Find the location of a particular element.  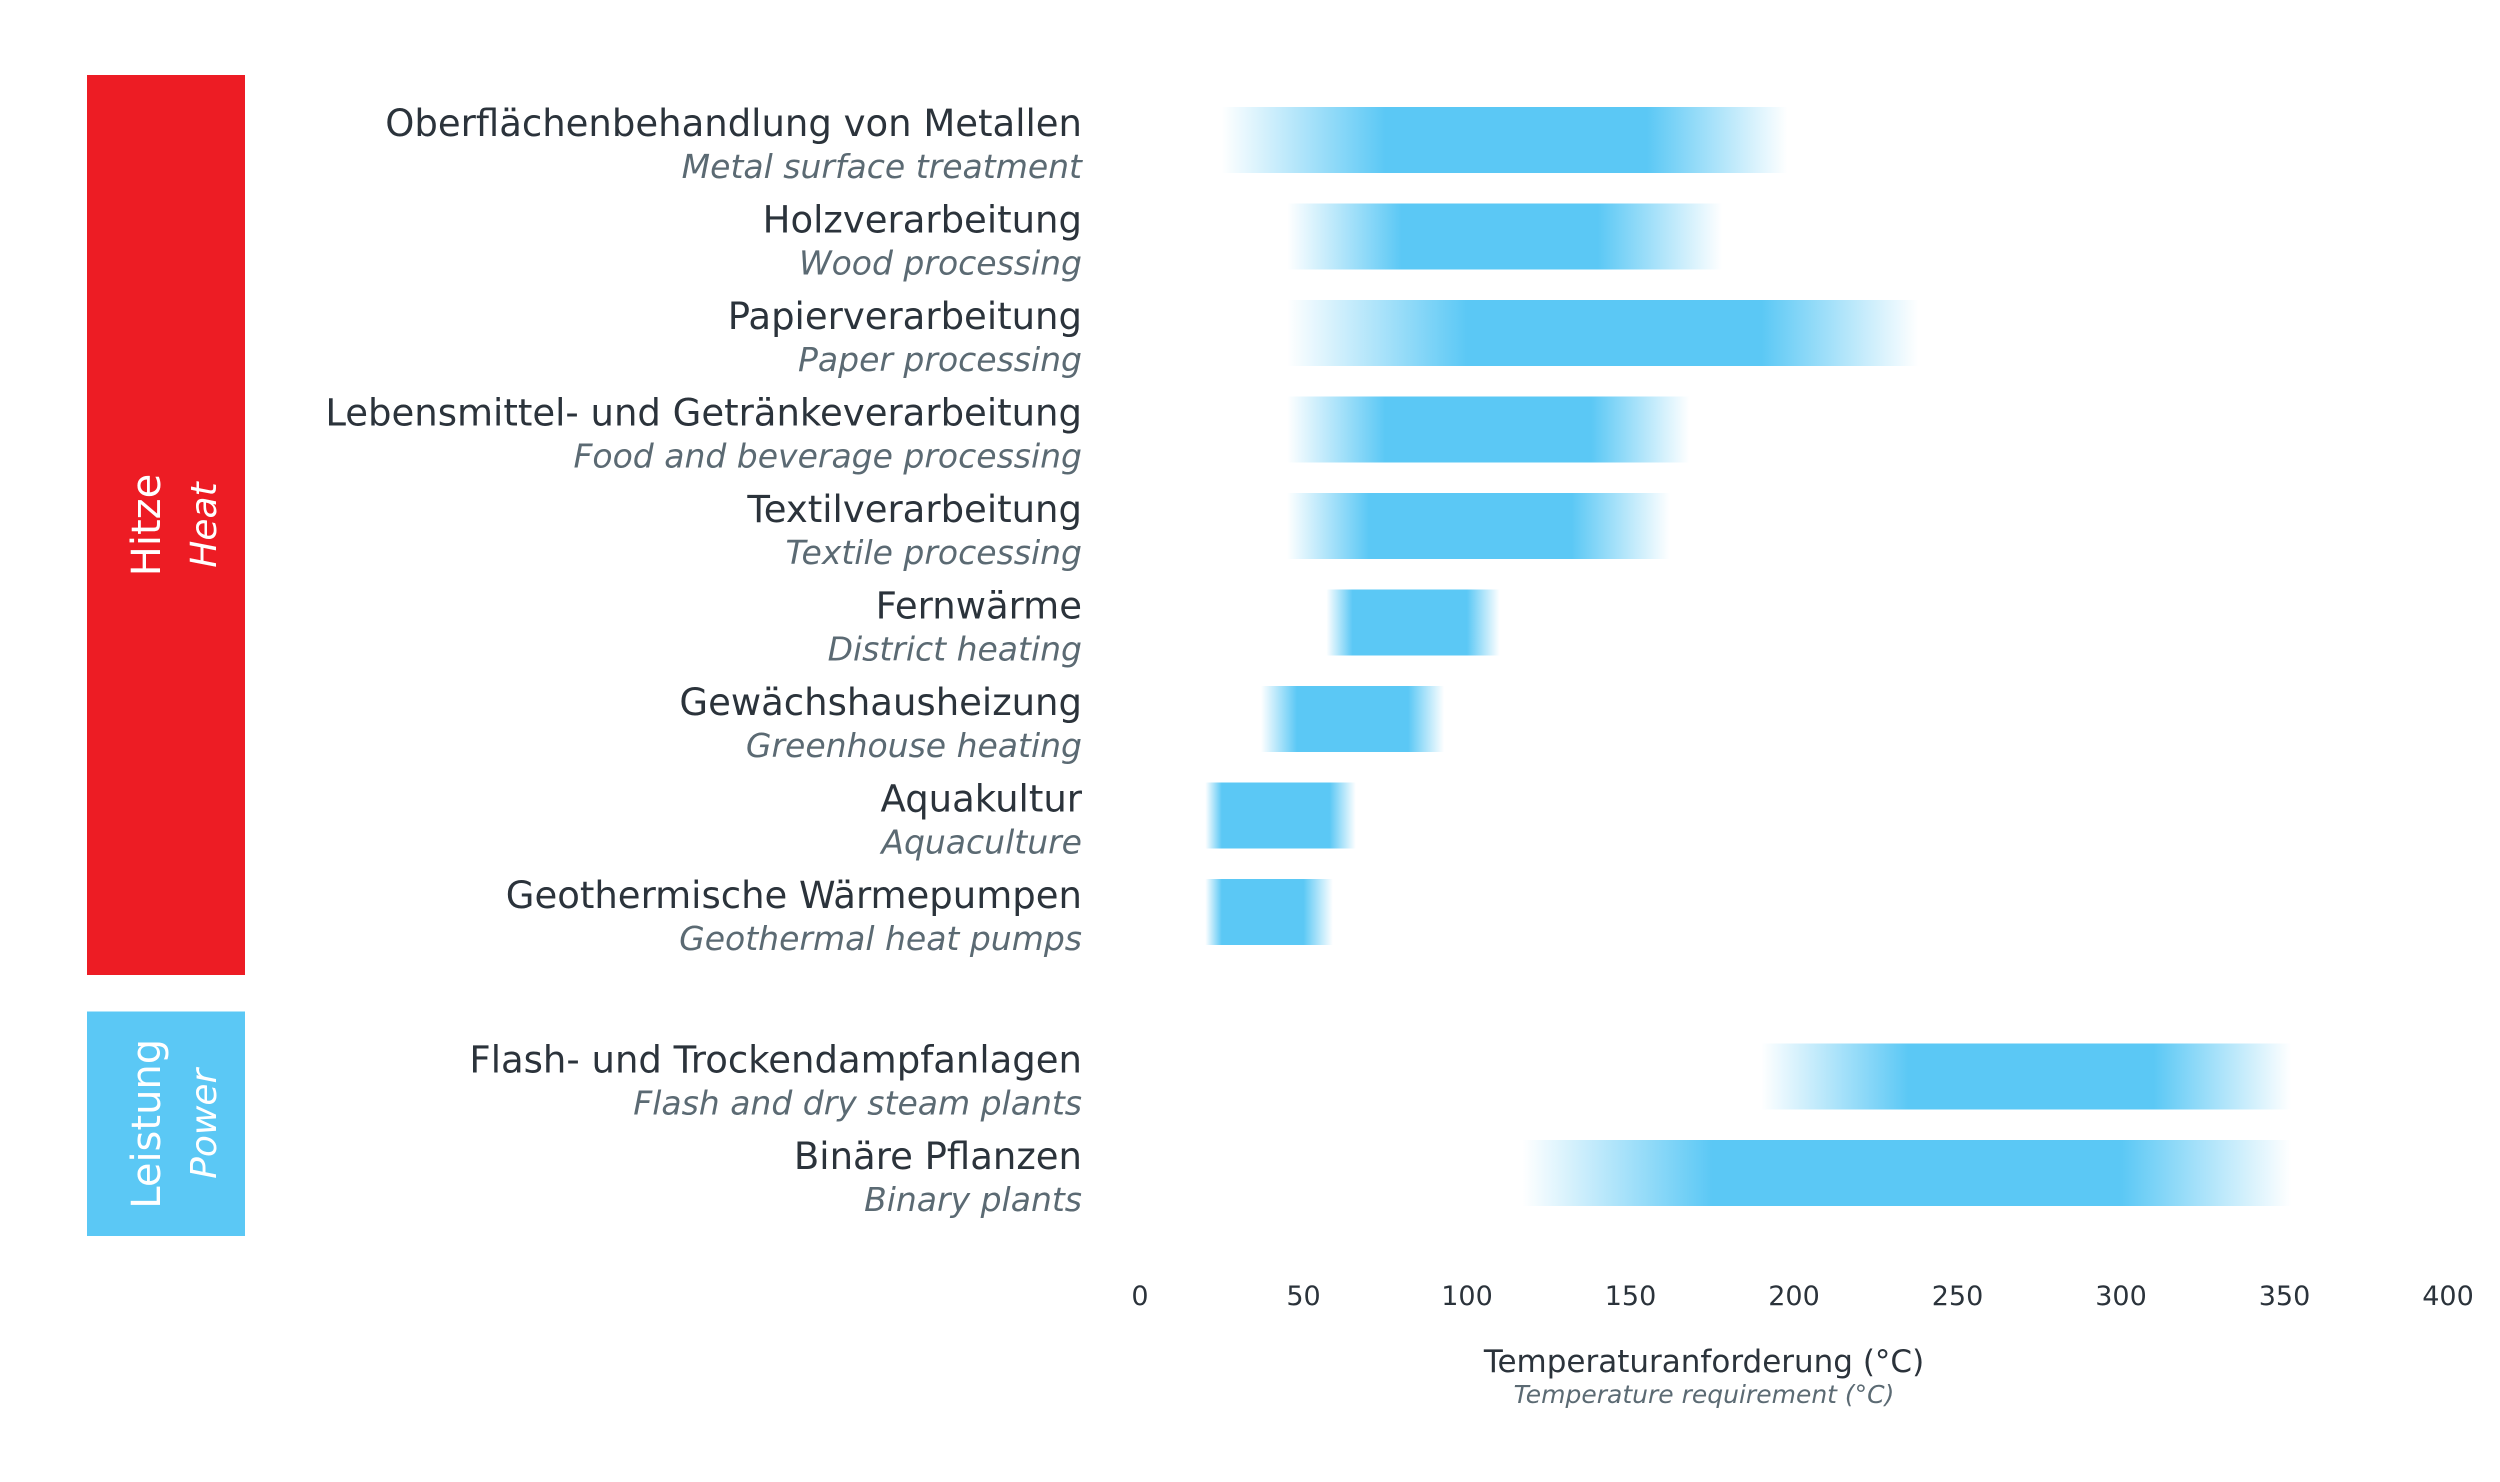

x-tick-label: 200 is located at coordinates (1794, 1296).